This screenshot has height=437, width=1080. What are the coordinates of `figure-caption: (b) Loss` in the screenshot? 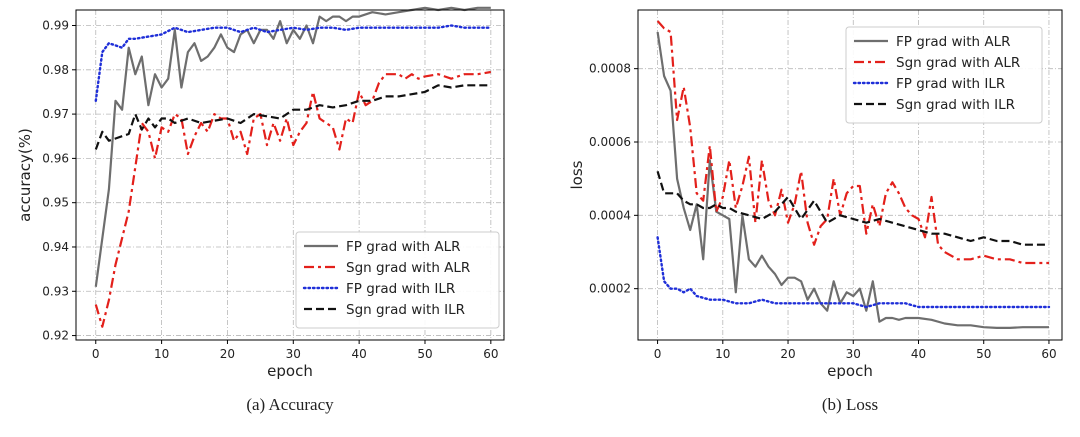 It's located at (850, 404).